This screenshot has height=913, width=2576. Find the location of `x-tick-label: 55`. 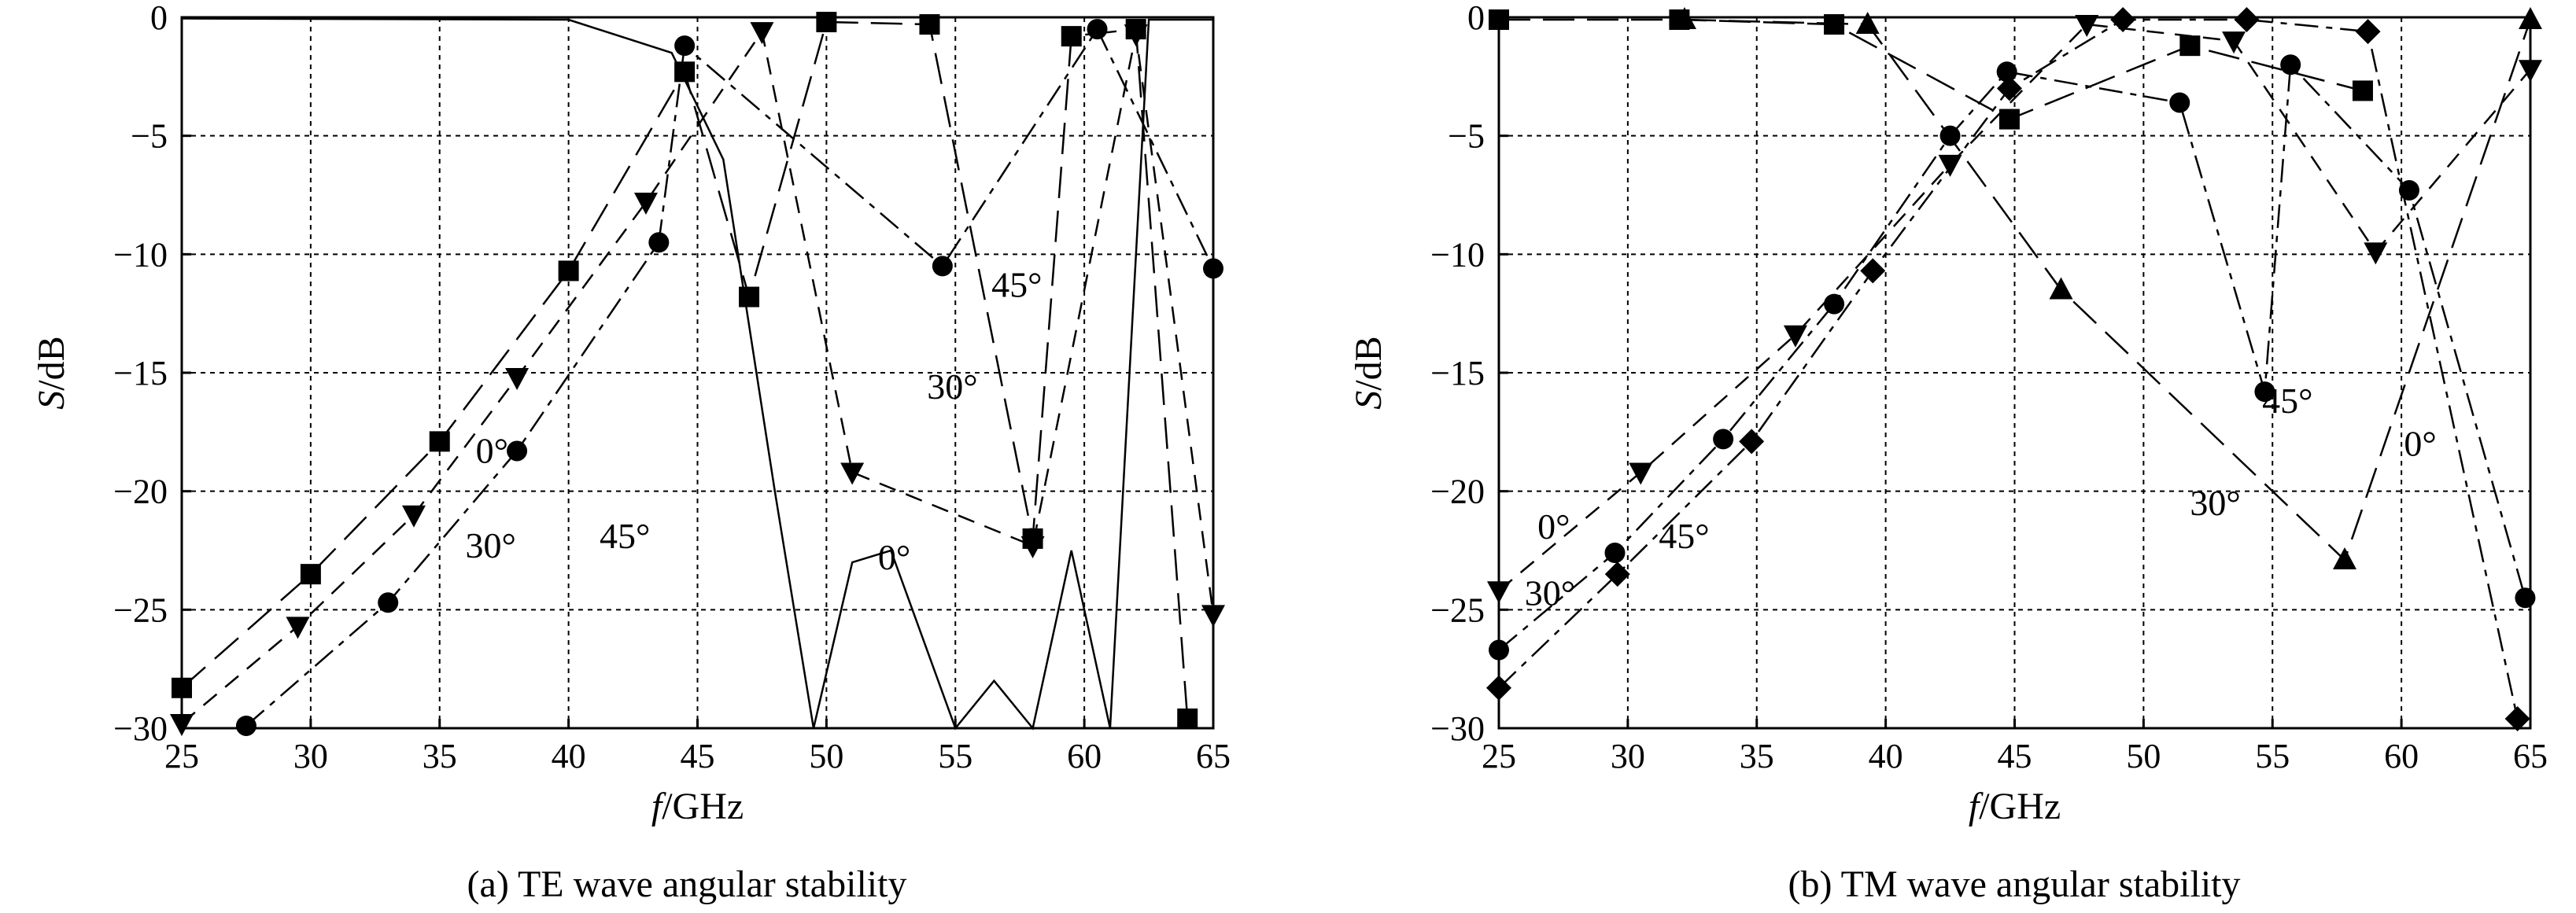

x-tick-label: 55 is located at coordinates (2272, 756).